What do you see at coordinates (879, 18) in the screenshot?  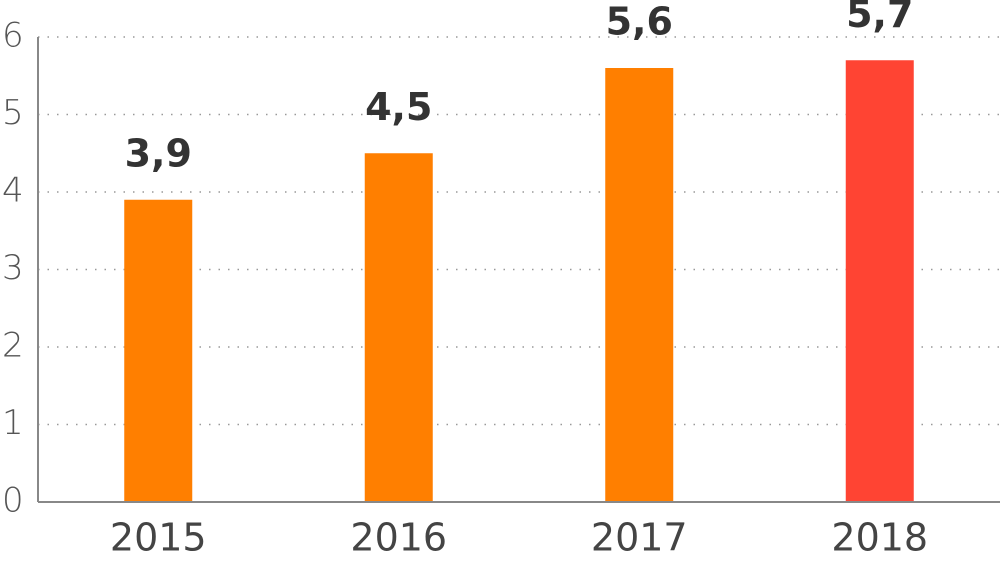 I see `value-label: 5,7` at bounding box center [879, 18].